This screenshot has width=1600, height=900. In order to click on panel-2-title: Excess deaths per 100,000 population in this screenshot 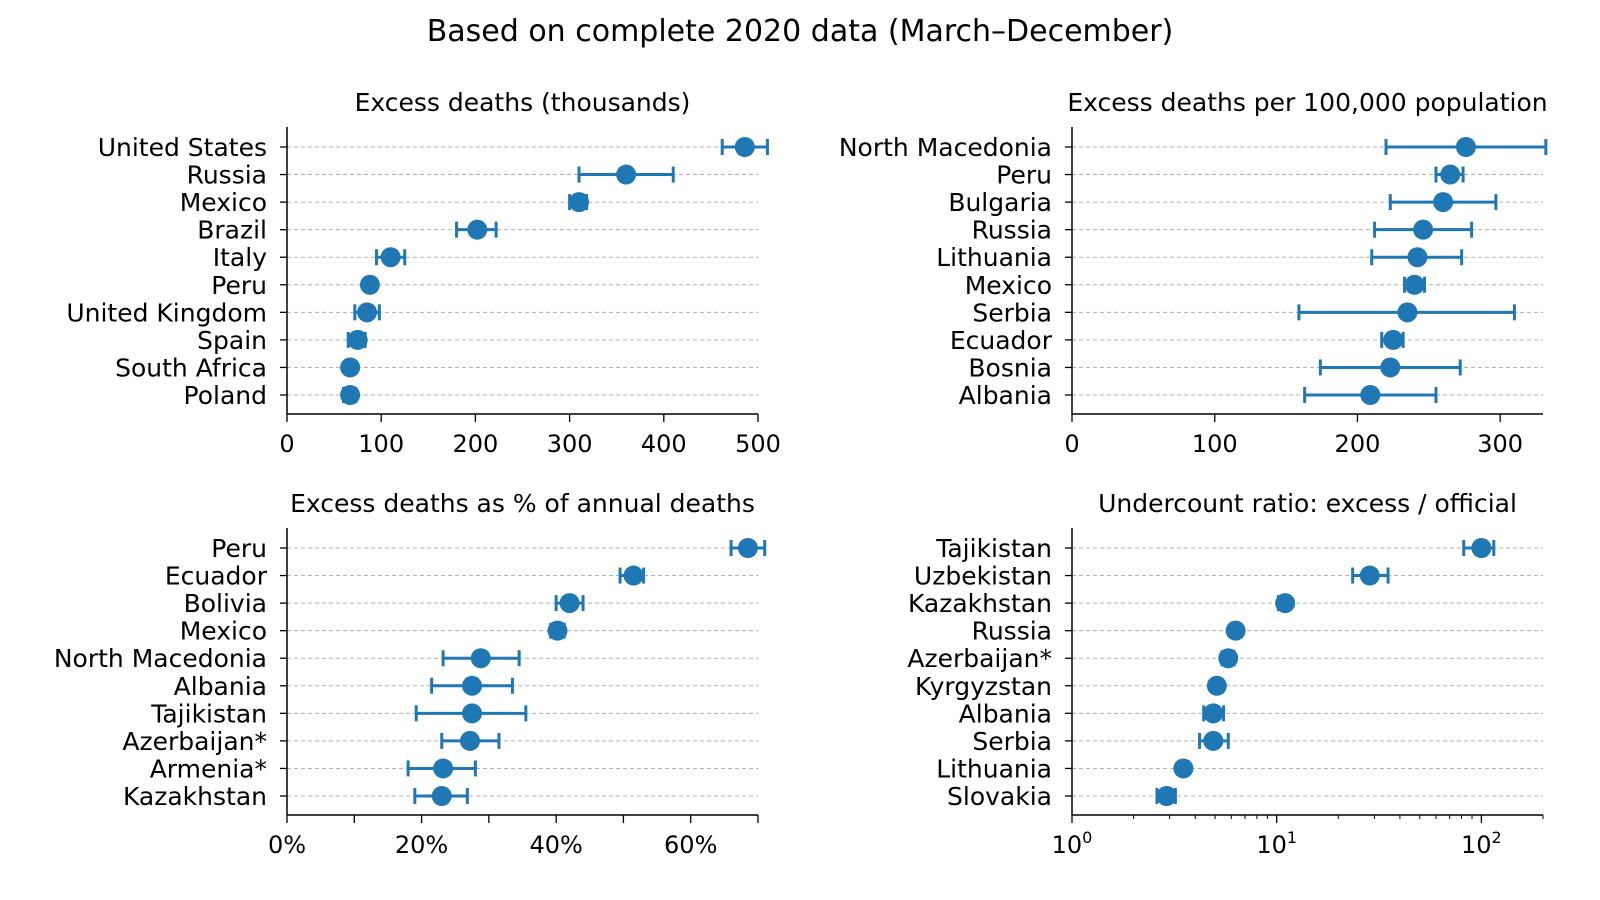, I will do `click(1307, 102)`.